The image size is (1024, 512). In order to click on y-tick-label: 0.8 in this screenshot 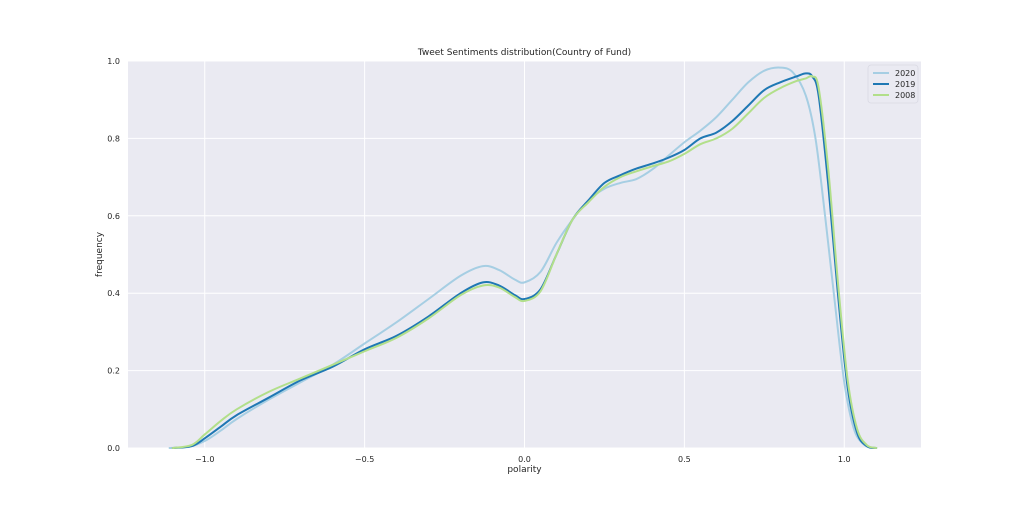, I will do `click(113, 138)`.